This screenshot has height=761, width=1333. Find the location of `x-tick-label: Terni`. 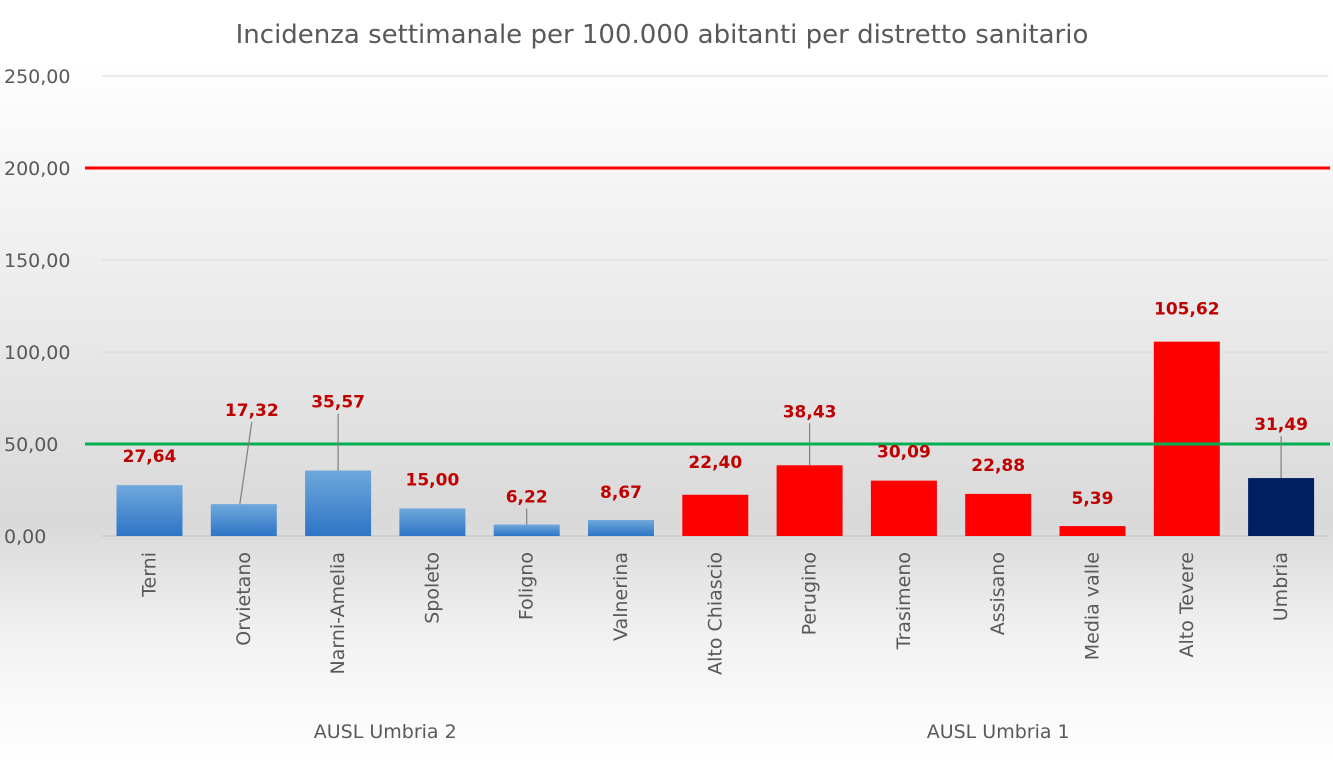

x-tick-label: Terni is located at coordinates (150, 575).